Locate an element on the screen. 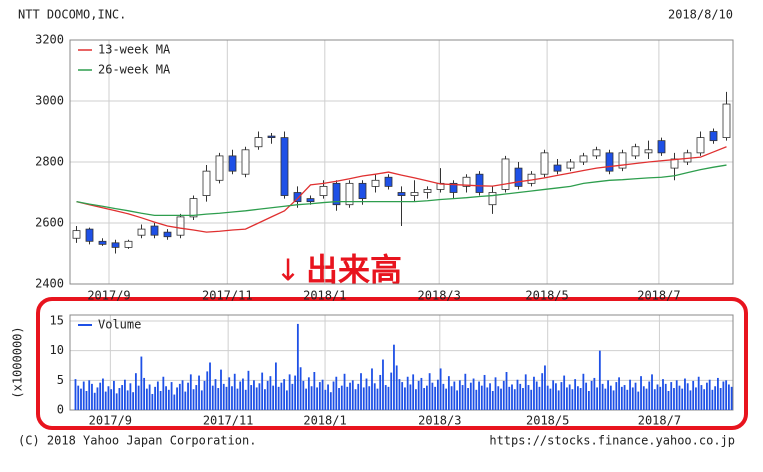 The image size is (763, 472). legend-label: 26-week MA is located at coordinates (134, 70).